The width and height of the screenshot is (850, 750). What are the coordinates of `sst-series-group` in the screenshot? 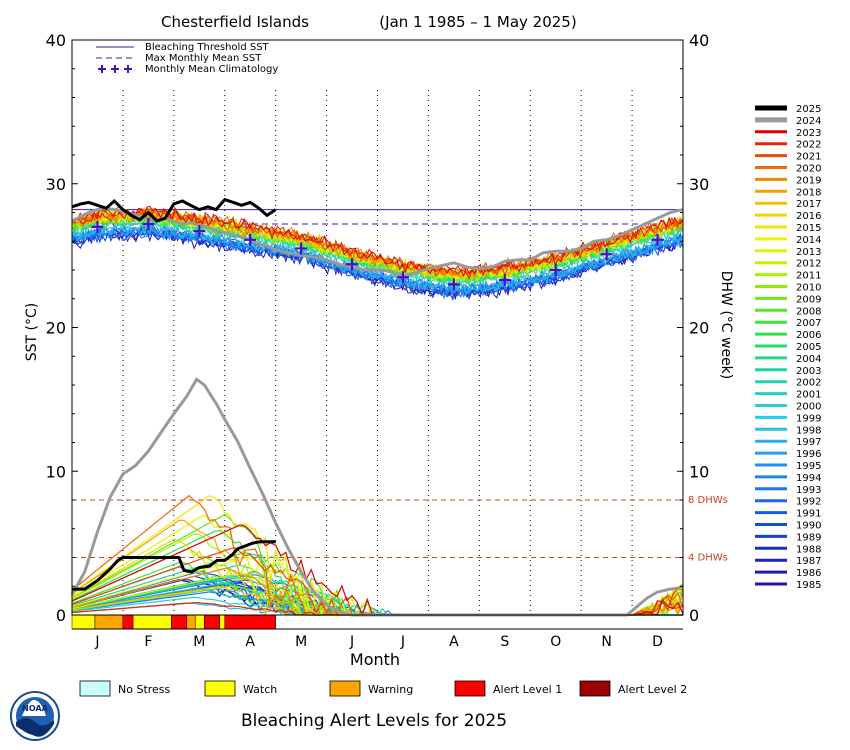 It's located at (377, 249).